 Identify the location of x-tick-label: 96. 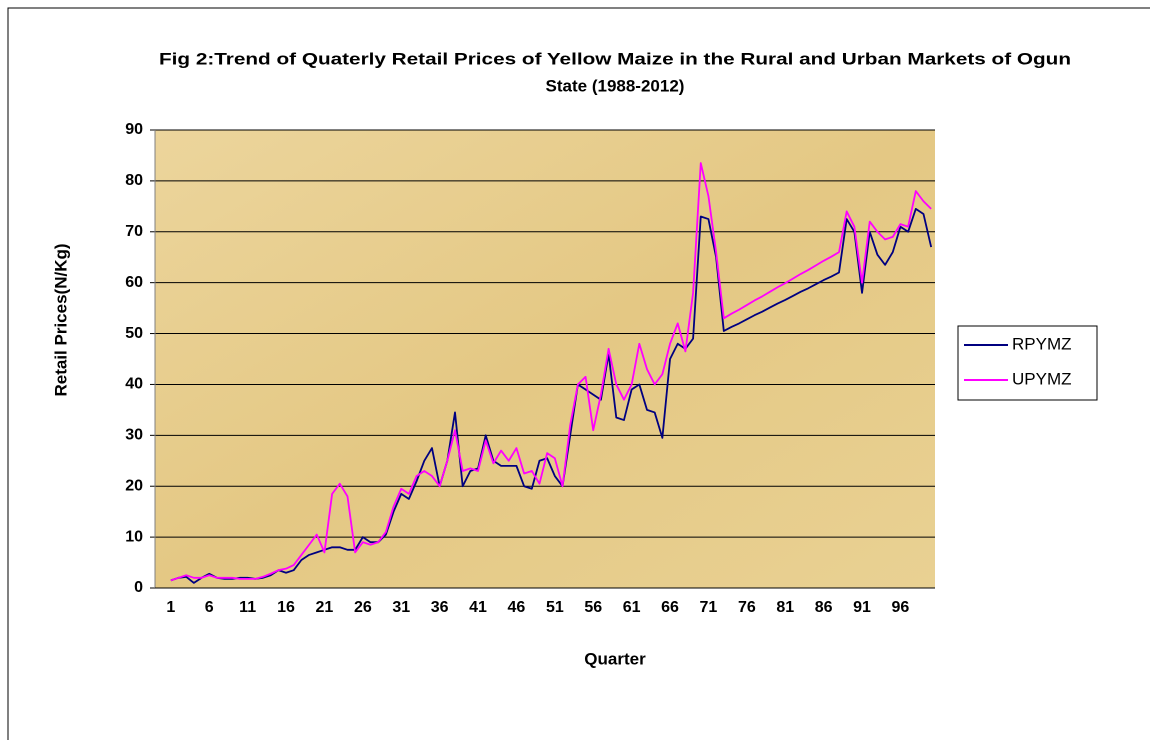
(901, 607).